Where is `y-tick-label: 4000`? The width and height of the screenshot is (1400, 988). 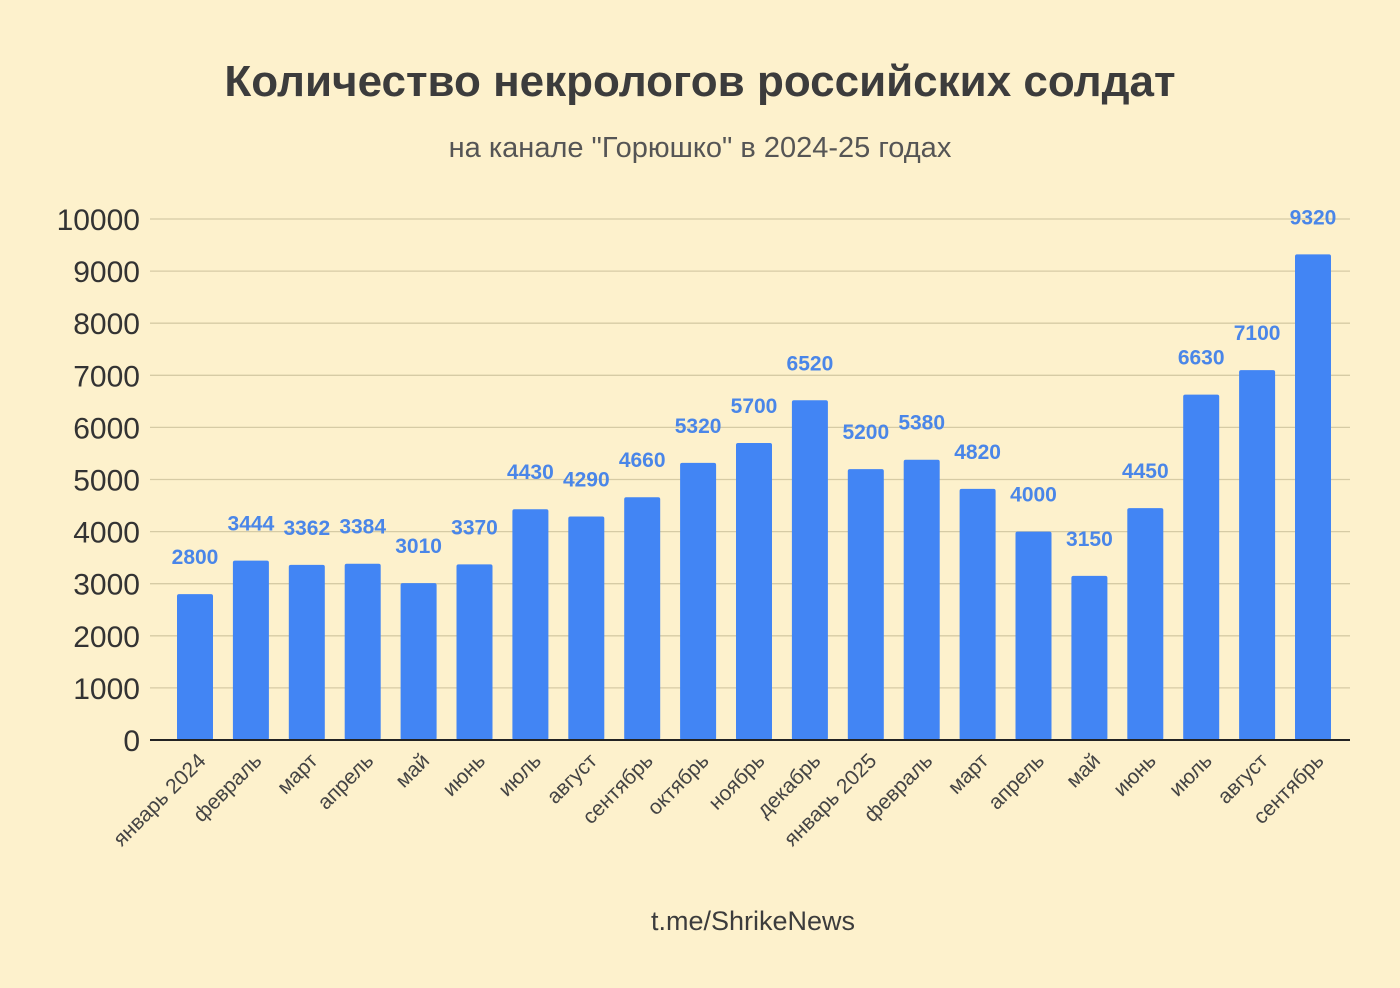
y-tick-label: 4000 is located at coordinates (106, 533).